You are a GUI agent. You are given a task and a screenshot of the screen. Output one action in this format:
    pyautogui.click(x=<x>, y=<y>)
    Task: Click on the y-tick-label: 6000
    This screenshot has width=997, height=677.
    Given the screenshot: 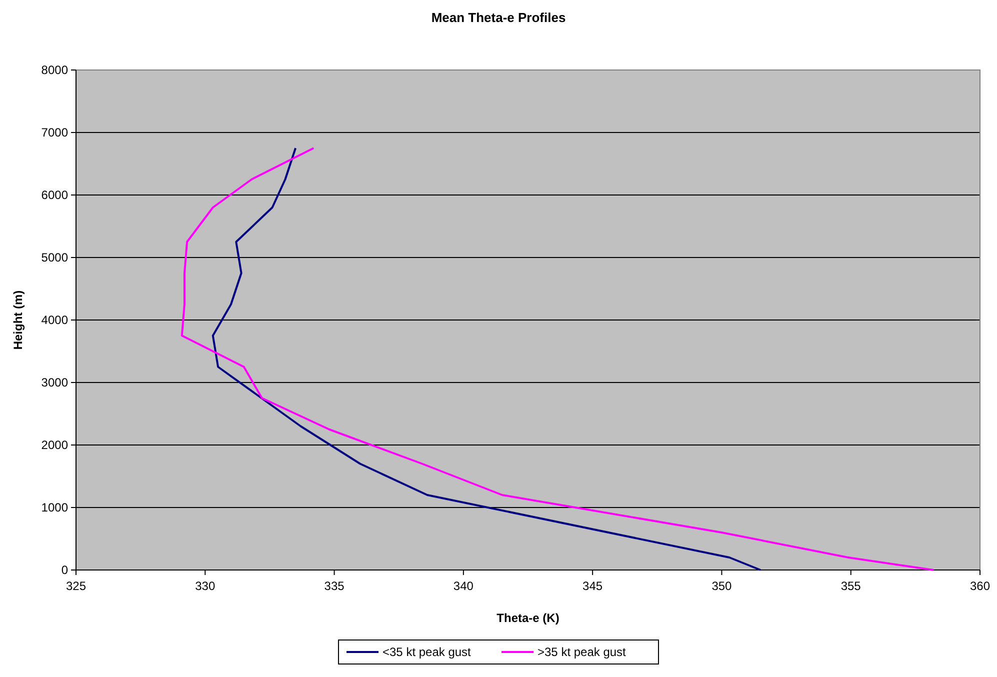 What is the action you would take?
    pyautogui.click(x=54, y=195)
    